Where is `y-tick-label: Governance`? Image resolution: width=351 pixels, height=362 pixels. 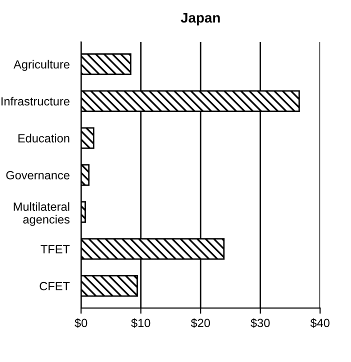
y-tick-label: Governance is located at coordinates (38, 175).